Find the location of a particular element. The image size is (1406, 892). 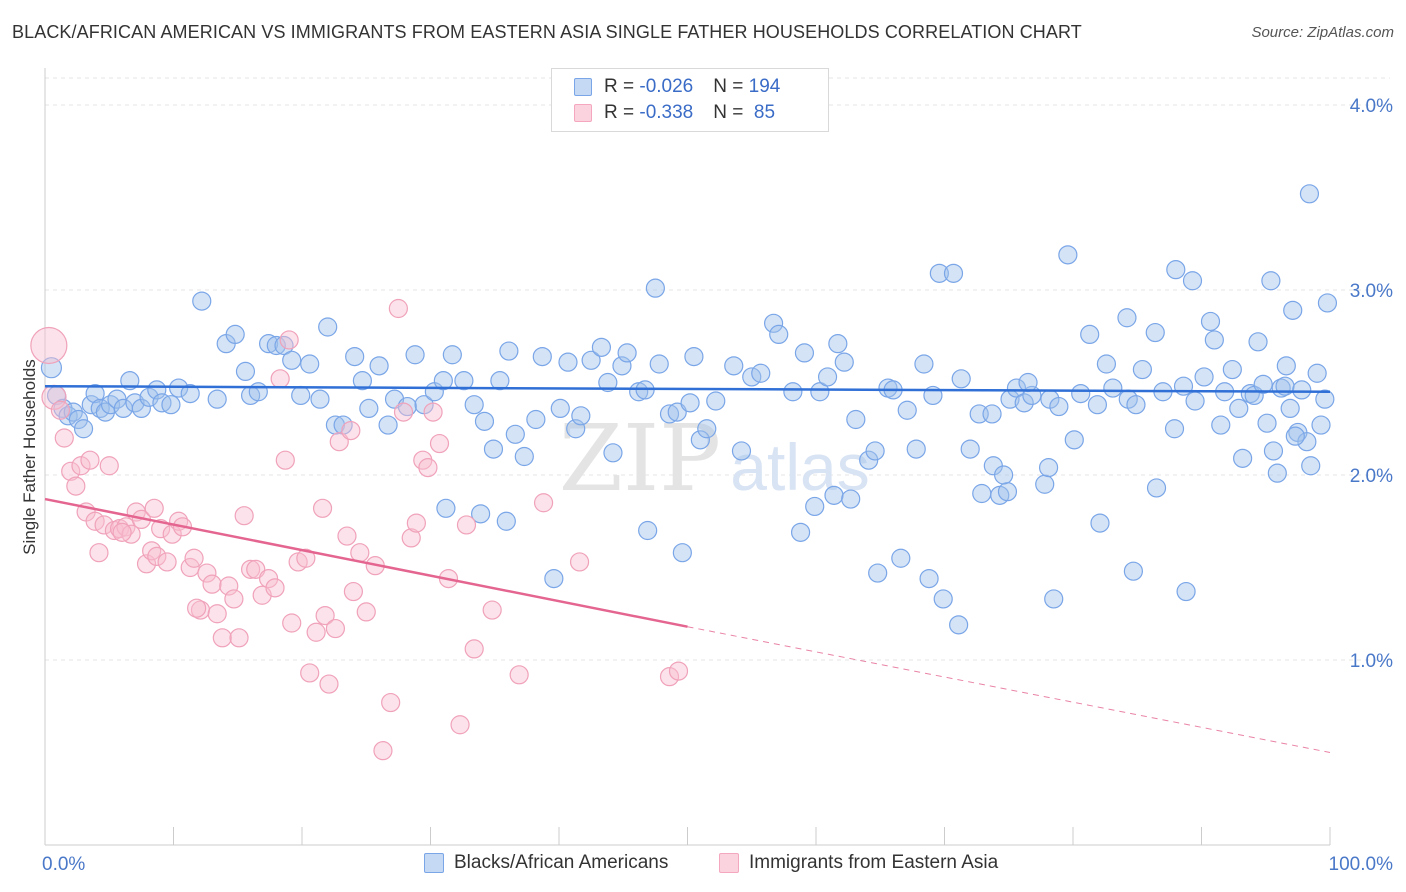

x-tick-label: 100.0% is located at coordinates (1361, 864).